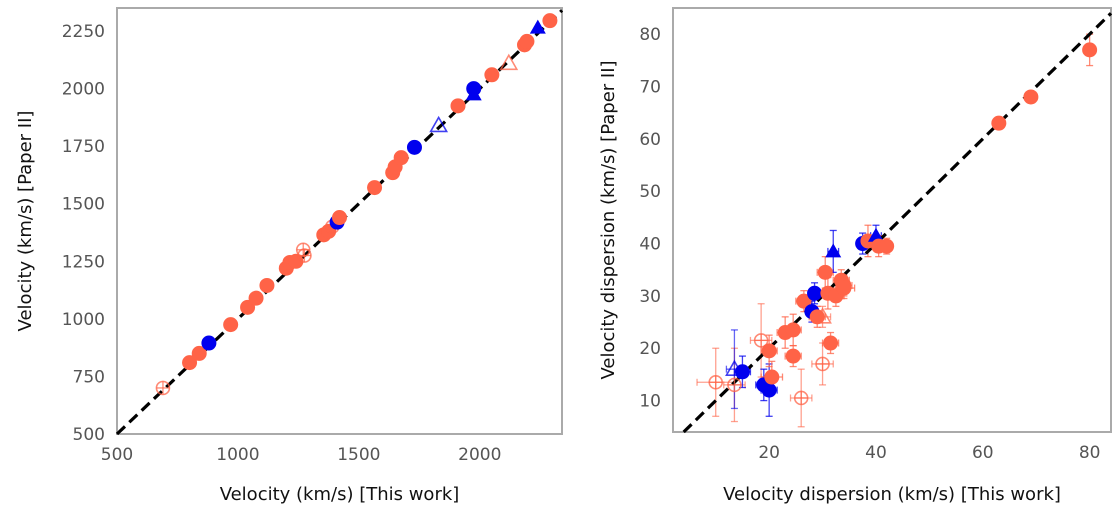 This screenshot has height=508, width=1113. I want to click on y-tick-label: 10, so click(650, 402).